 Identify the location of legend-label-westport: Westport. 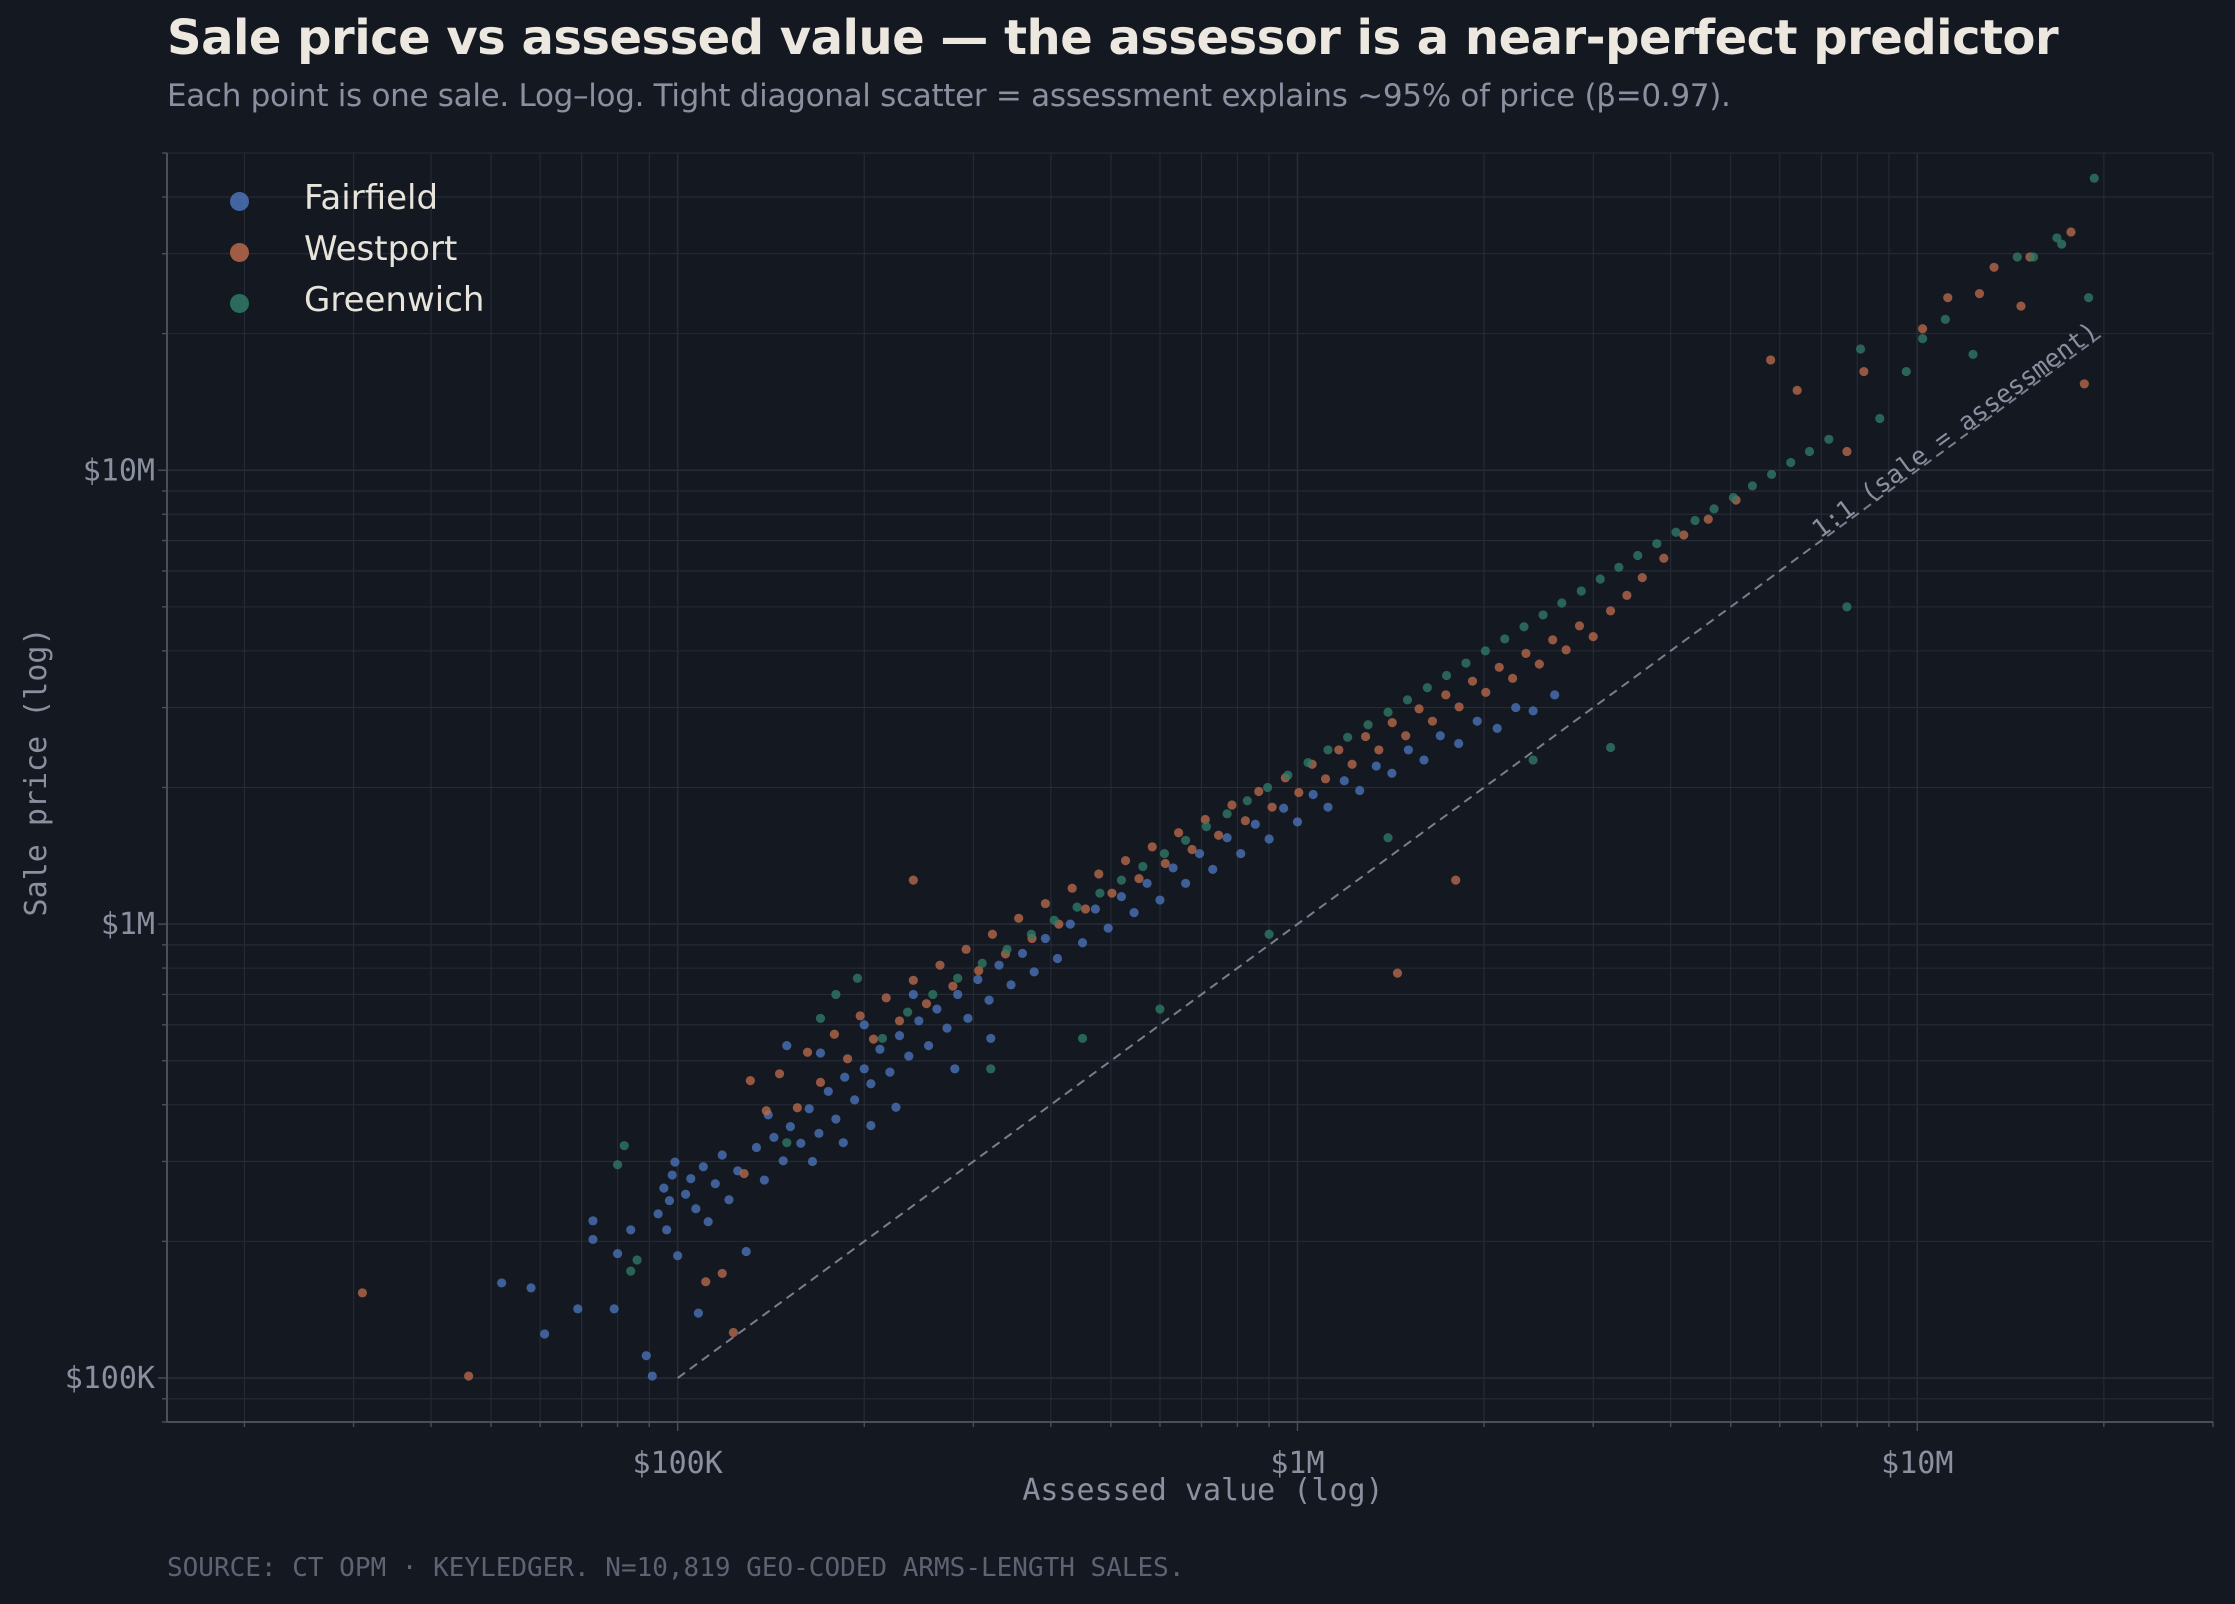
(381, 249).